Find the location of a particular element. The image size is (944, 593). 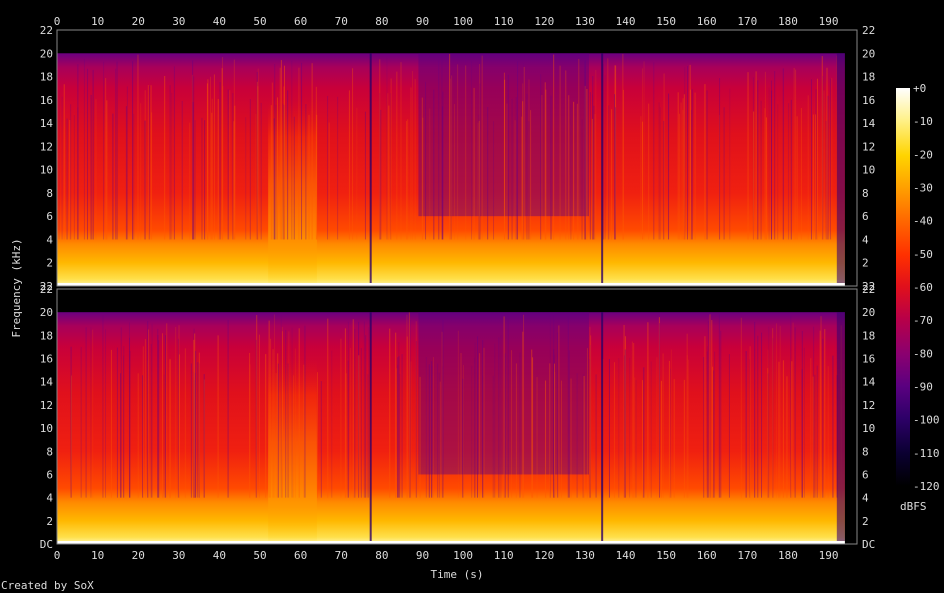

colorbar-tick-label: -120 is located at coordinates (926, 486).